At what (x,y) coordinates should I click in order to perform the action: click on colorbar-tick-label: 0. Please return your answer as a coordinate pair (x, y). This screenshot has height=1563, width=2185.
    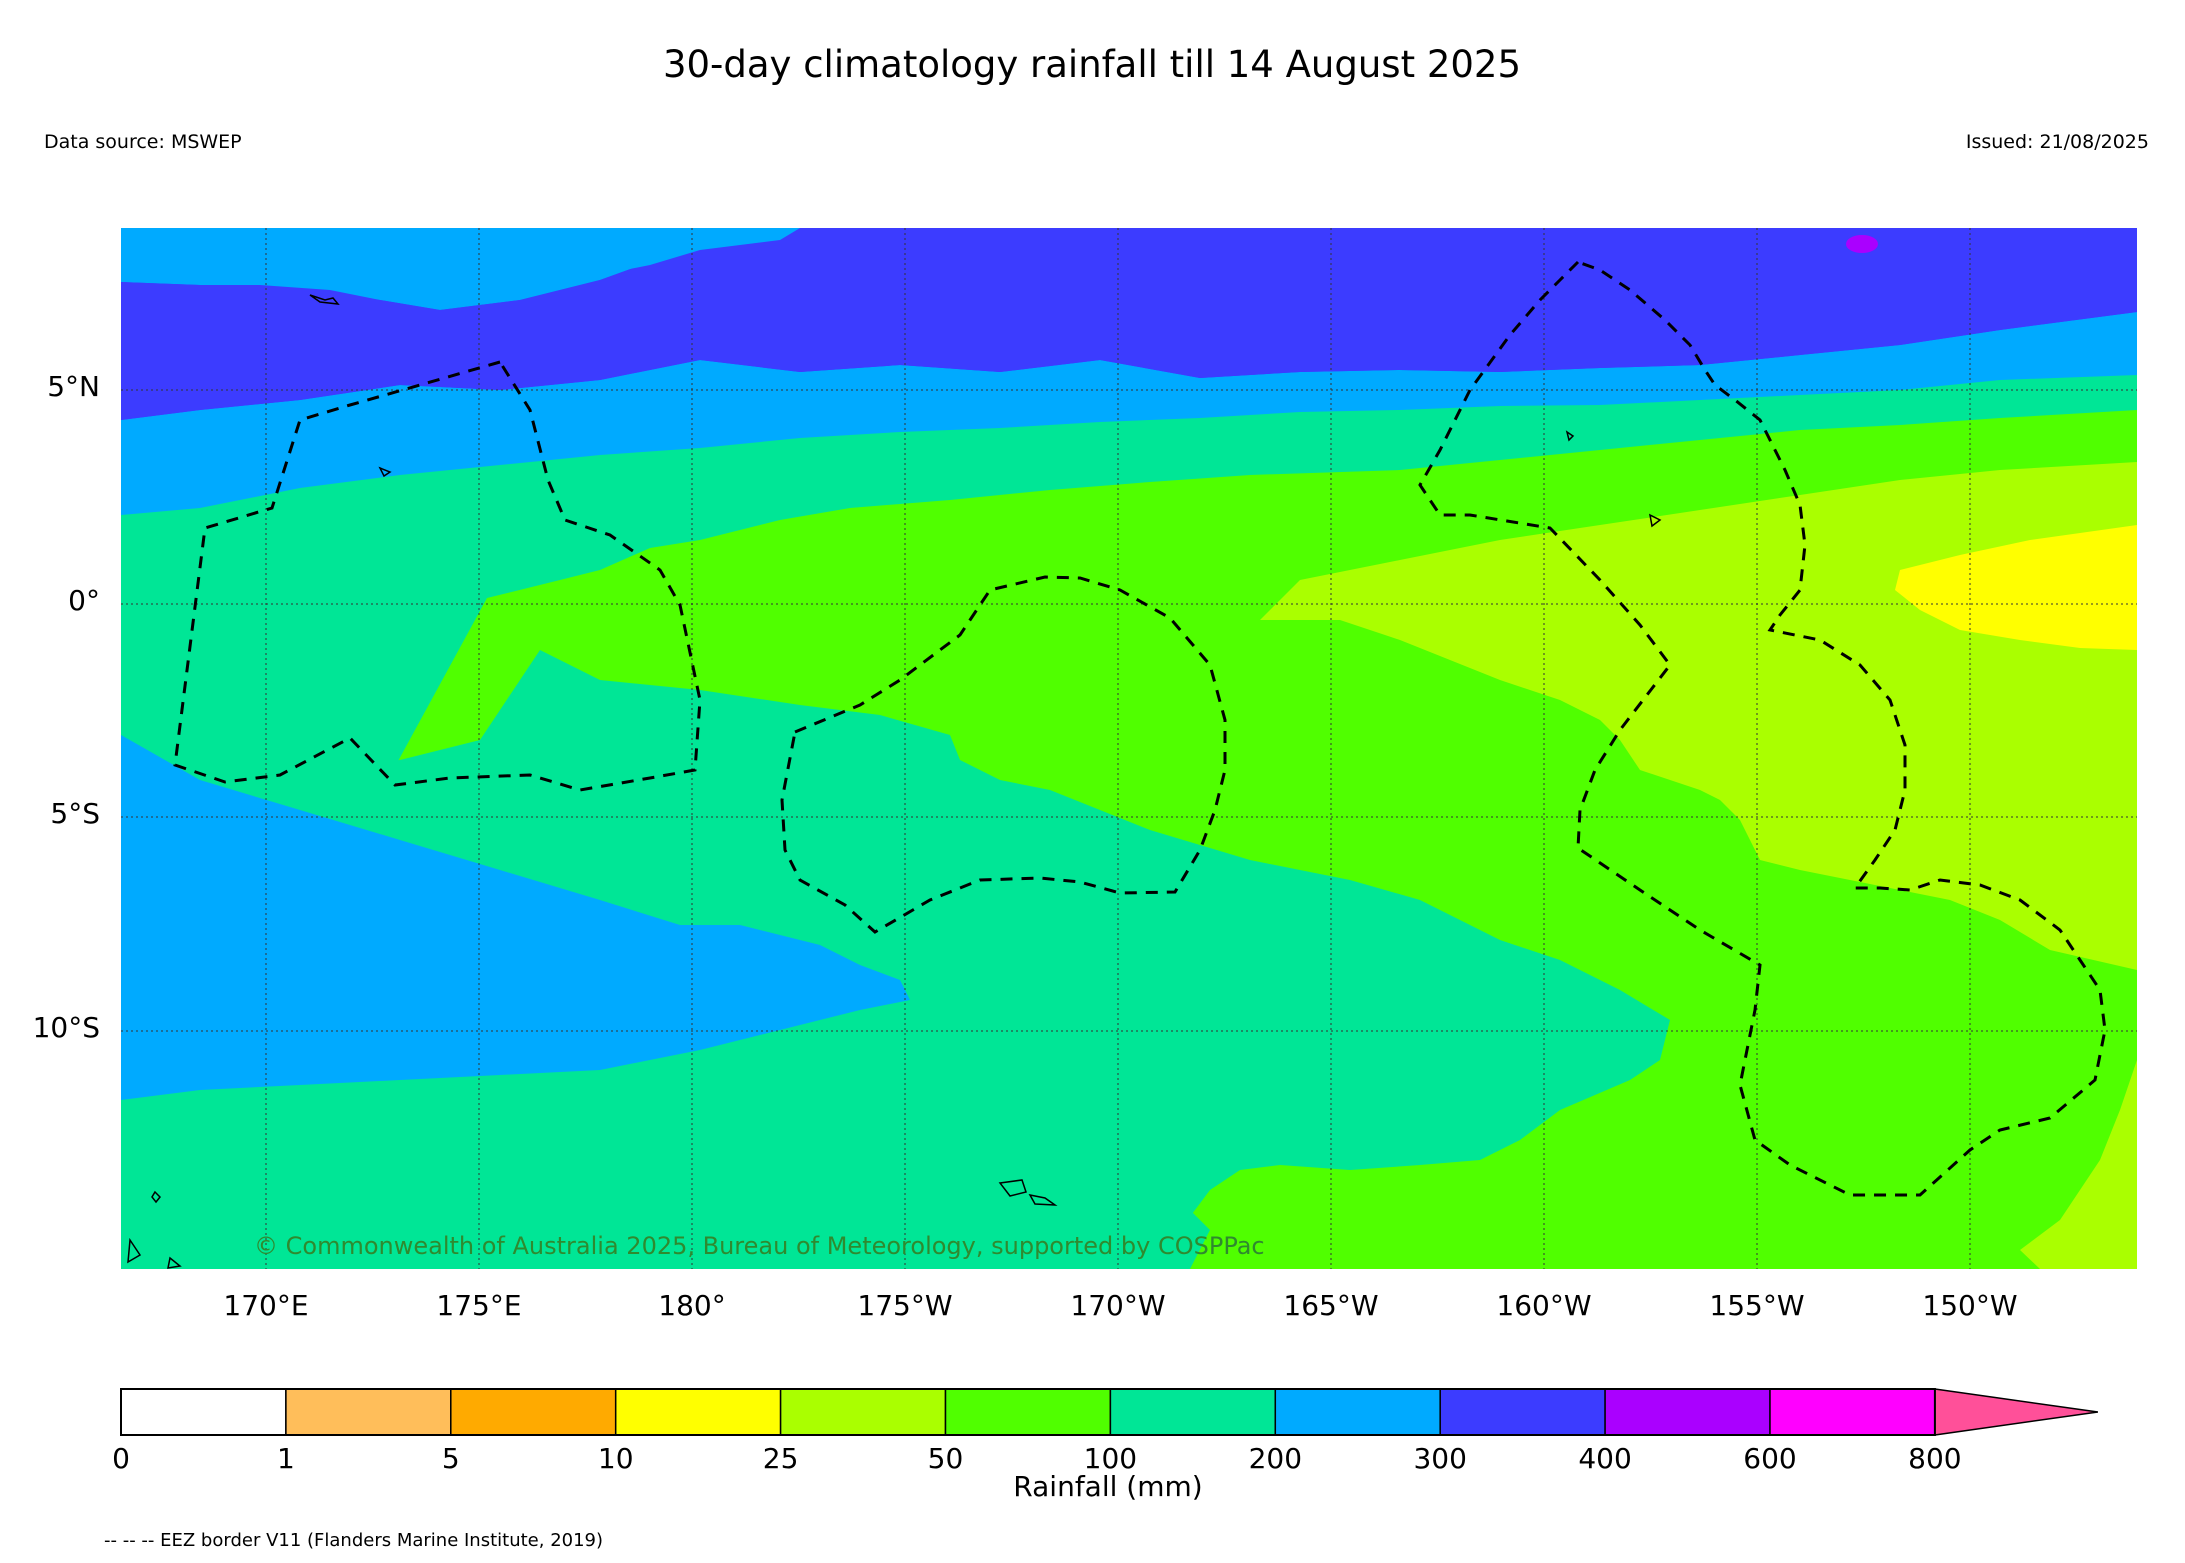
    Looking at the image, I should click on (121, 1458).